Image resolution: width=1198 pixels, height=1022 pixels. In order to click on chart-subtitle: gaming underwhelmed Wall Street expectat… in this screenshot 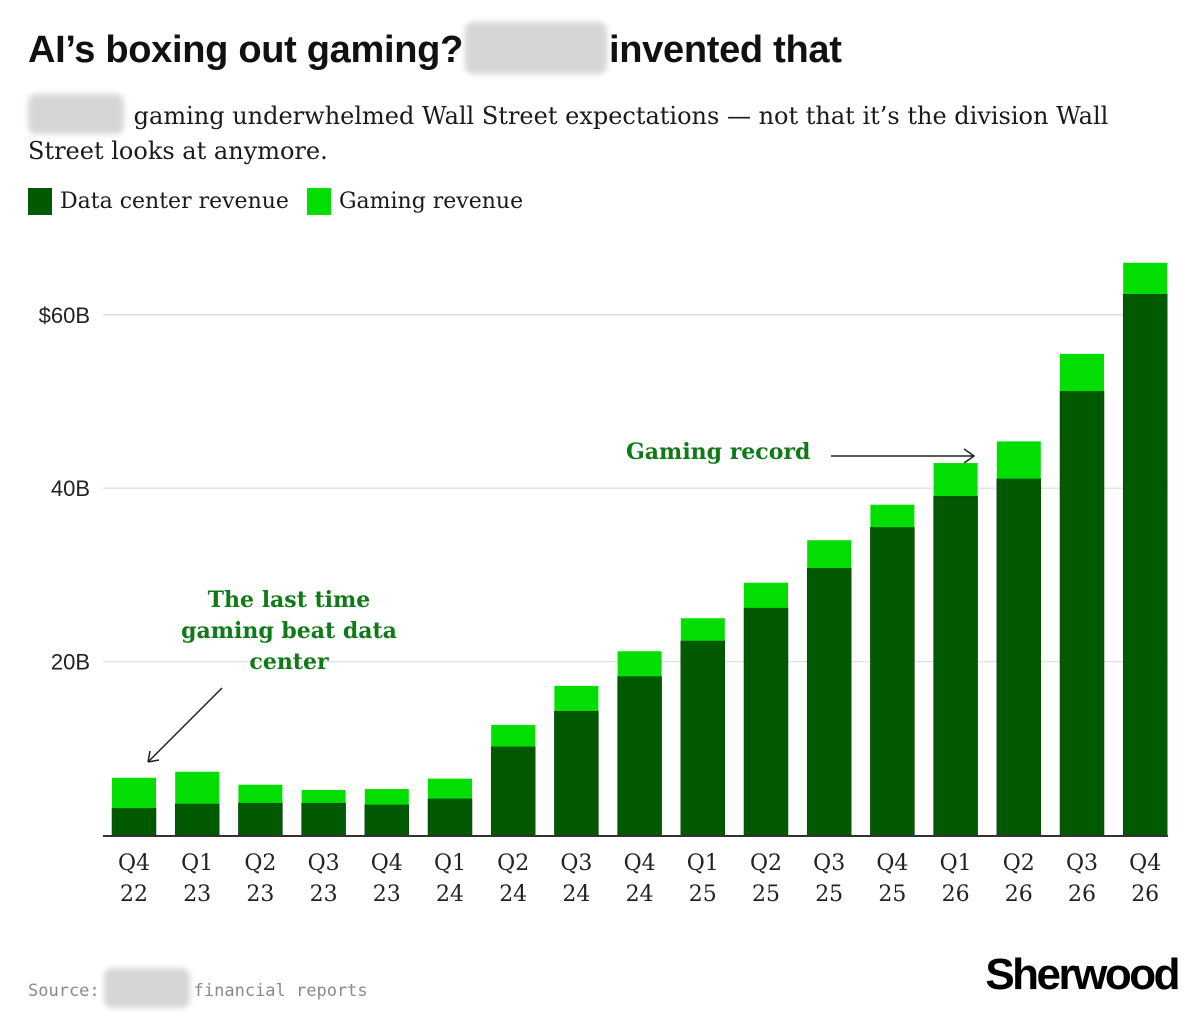, I will do `click(603, 131)`.